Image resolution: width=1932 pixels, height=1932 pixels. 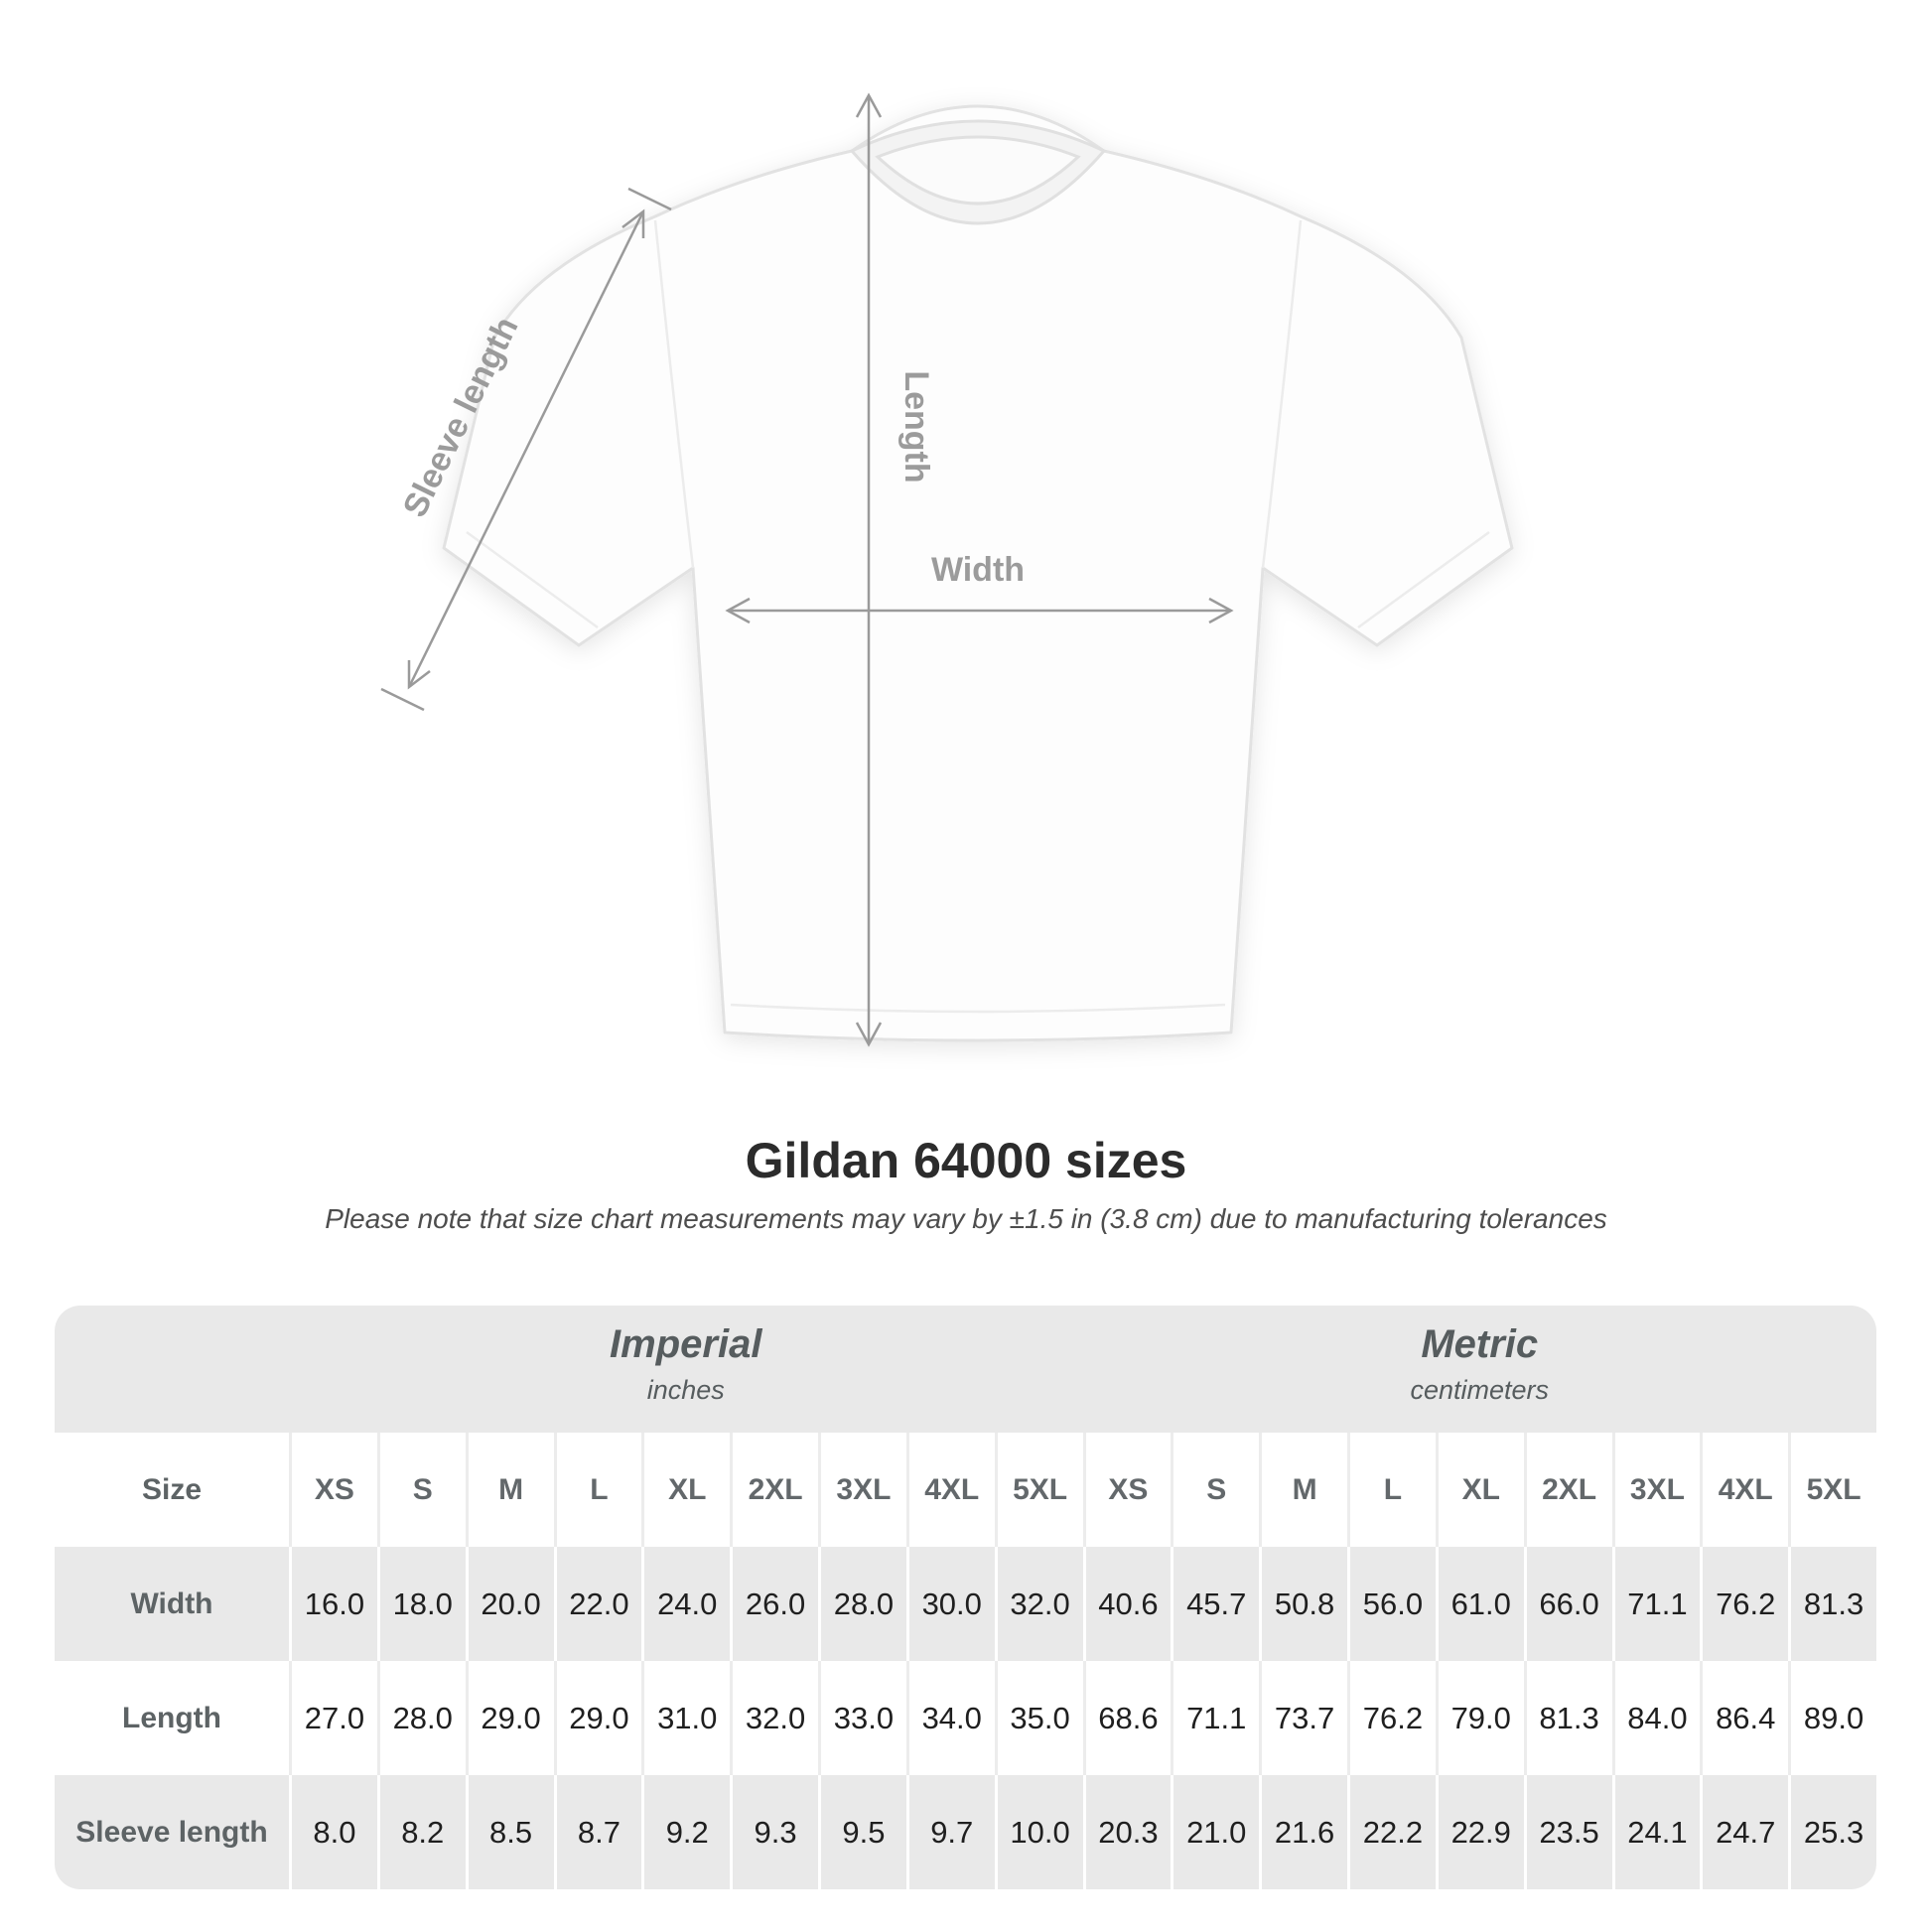 What do you see at coordinates (1303, 1718) in the screenshot?
I see `value-cell: 73.7` at bounding box center [1303, 1718].